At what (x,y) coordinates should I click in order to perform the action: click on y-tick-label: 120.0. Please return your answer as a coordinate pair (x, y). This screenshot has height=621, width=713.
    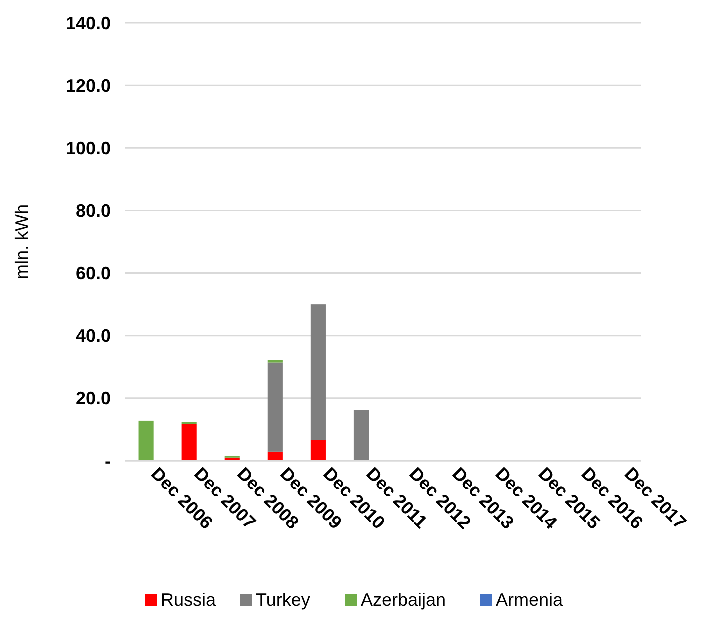
    Looking at the image, I should click on (88, 86).